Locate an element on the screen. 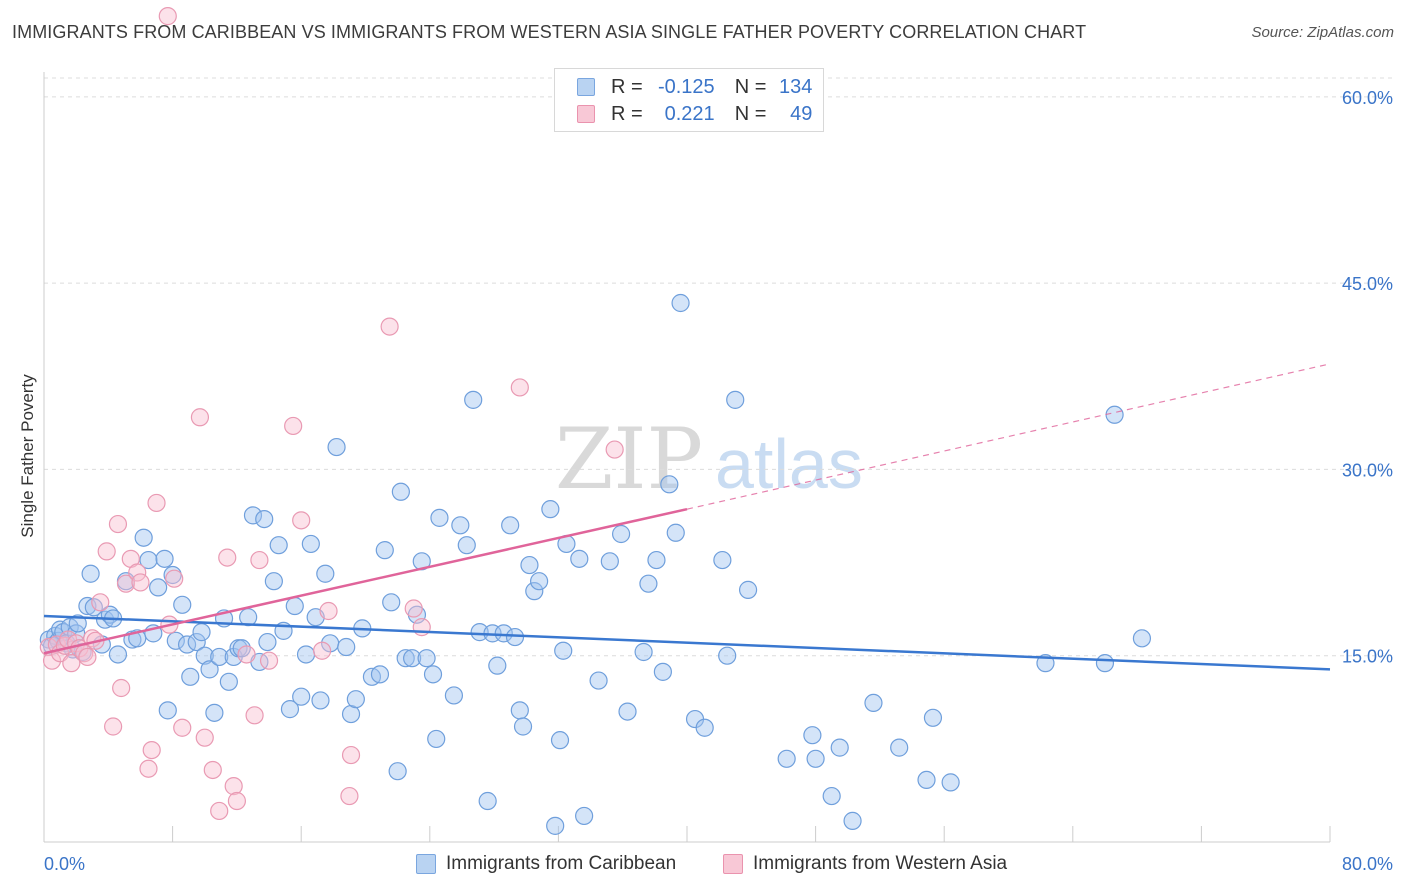 Image resolution: width=1406 pixels, height=892 pixels. legend-swatch-western-asia is located at coordinates (586, 114).